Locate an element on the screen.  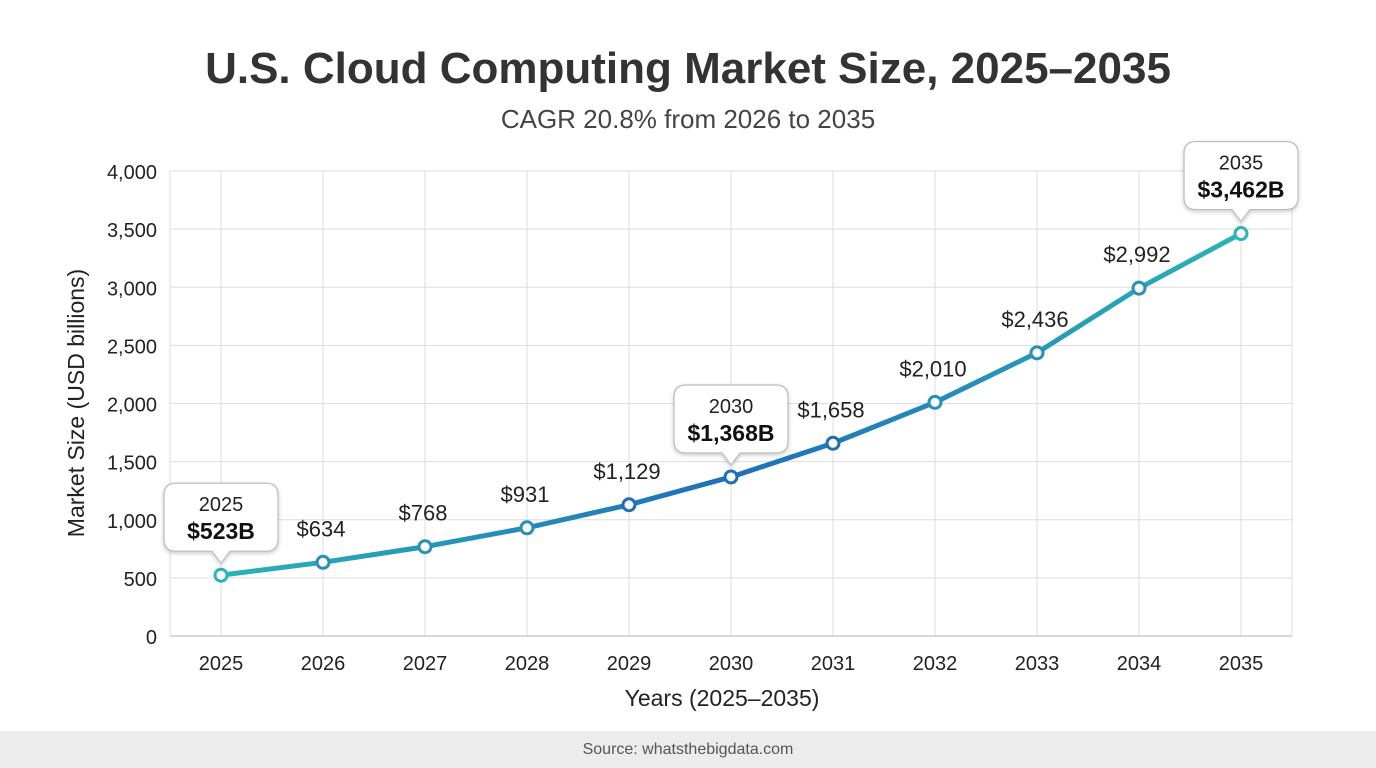
source-text: Source: whatsthebigdata.com is located at coordinates (688, 749).